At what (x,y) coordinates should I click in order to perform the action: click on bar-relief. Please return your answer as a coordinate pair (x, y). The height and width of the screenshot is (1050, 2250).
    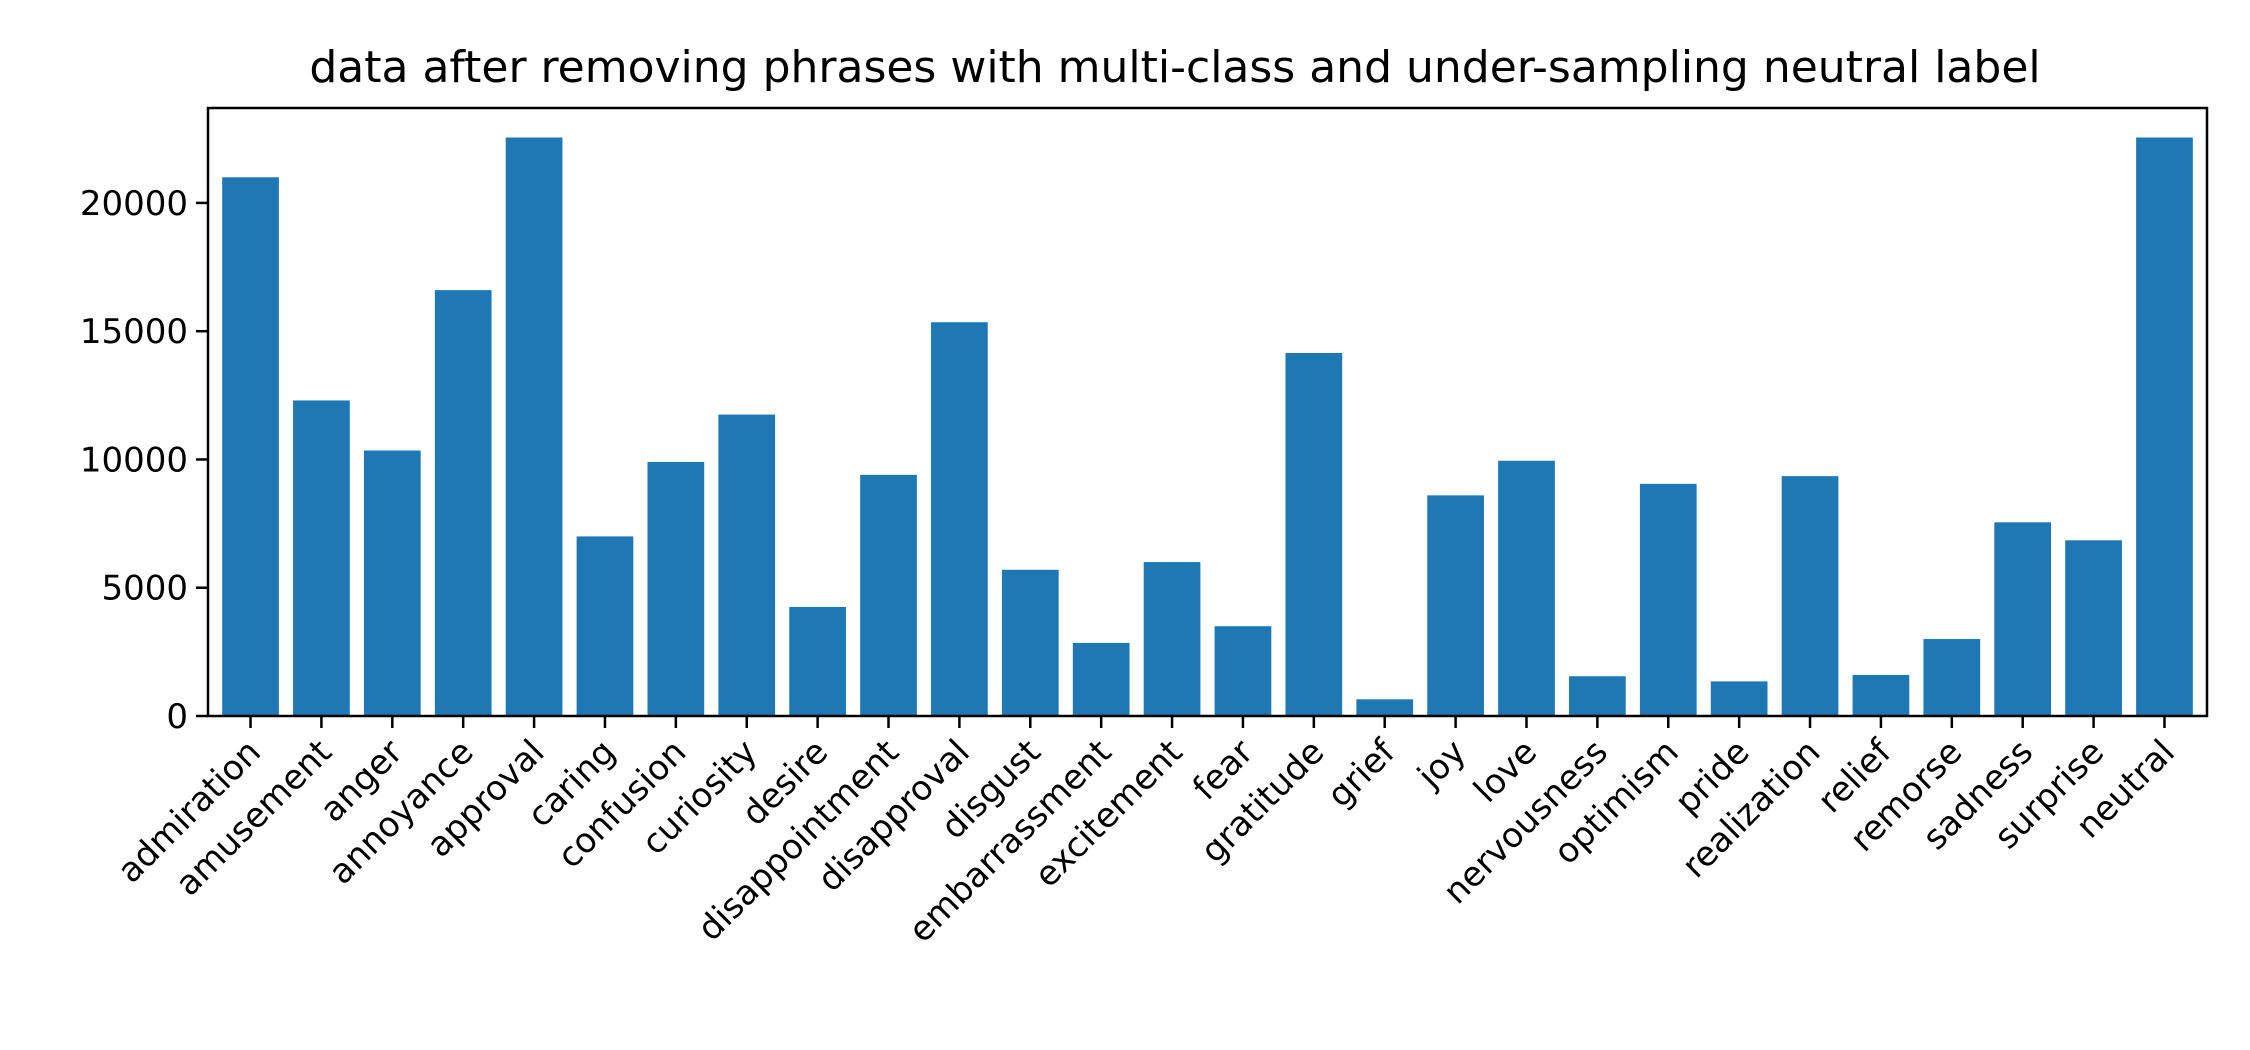
    Looking at the image, I should click on (1881, 695).